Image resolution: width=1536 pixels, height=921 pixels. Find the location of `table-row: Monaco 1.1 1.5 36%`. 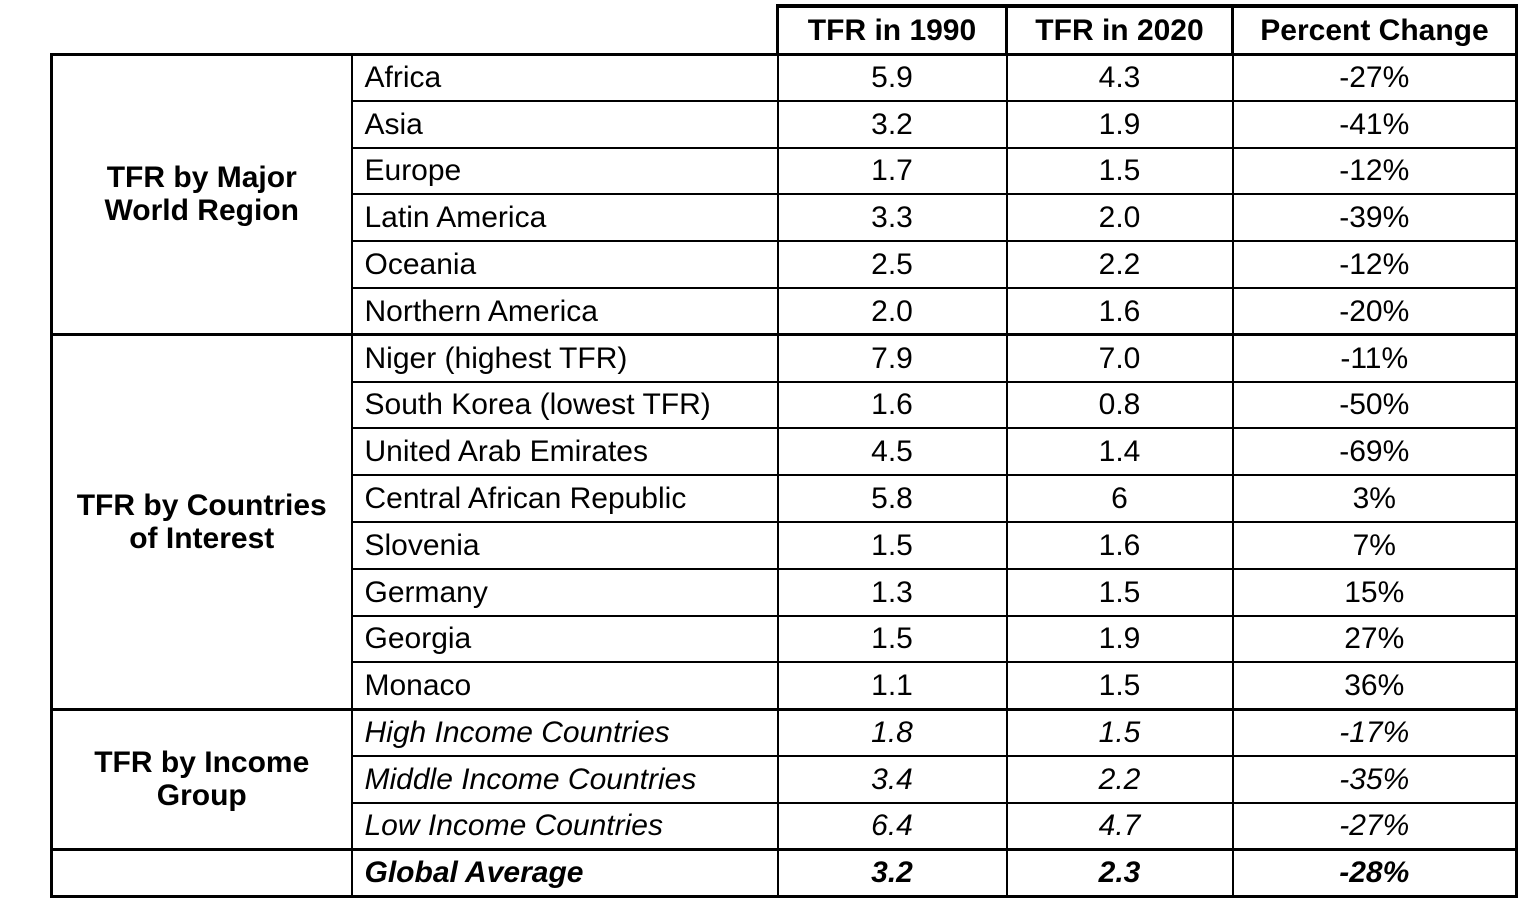

table-row: Monaco 1.1 1.5 36% is located at coordinates (785, 686).